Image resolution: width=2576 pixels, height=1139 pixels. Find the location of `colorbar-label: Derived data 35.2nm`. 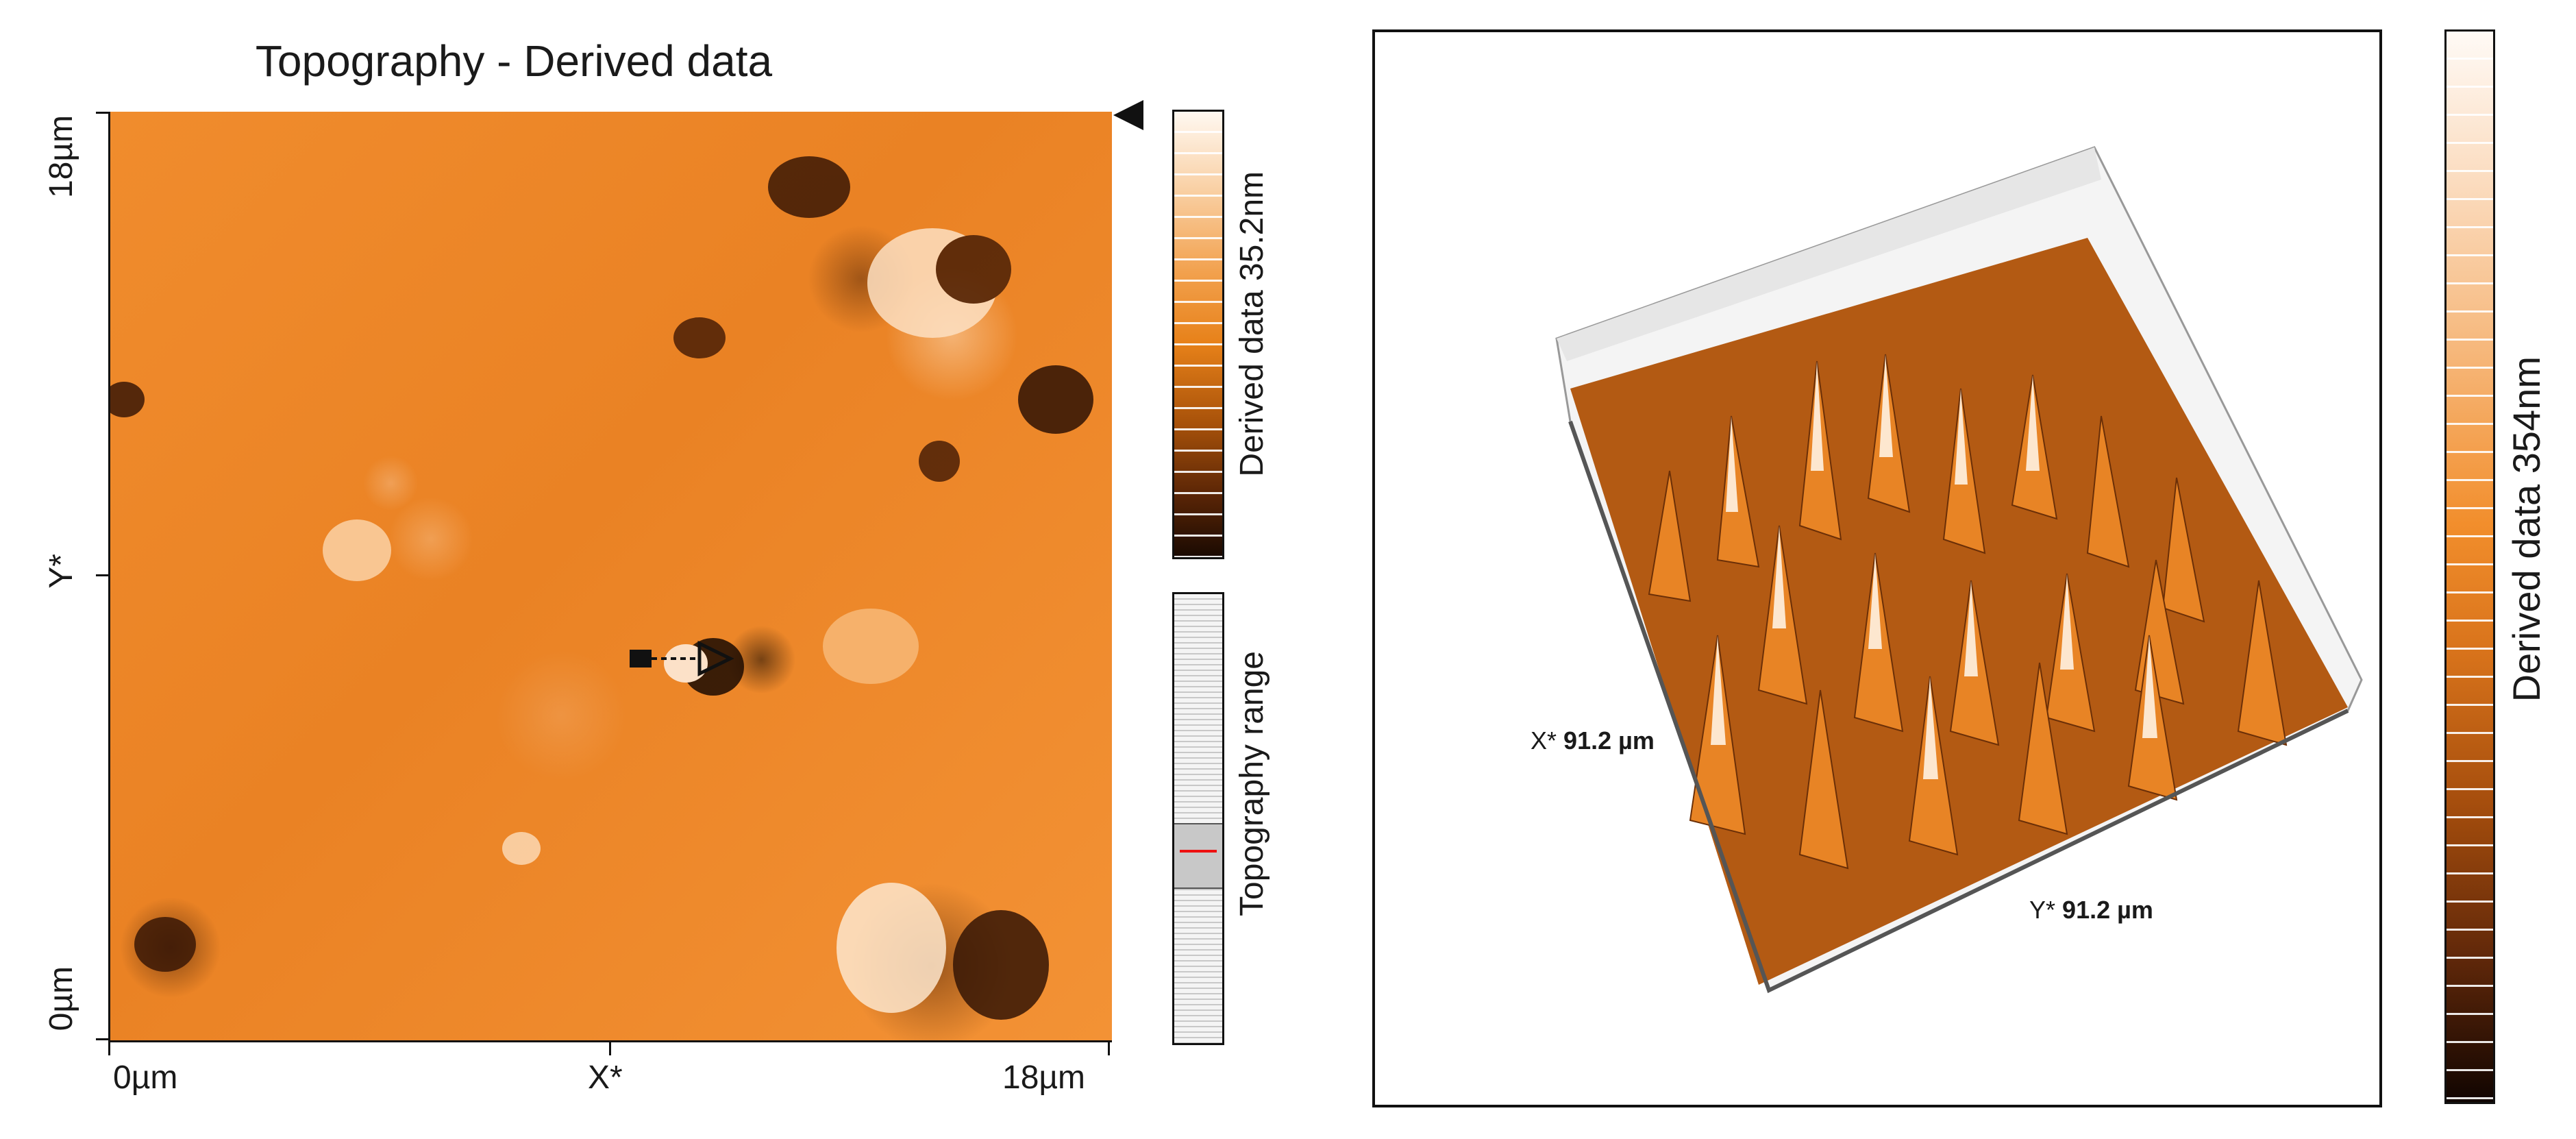

colorbar-label: Derived data 35.2nm is located at coordinates (1252, 324).